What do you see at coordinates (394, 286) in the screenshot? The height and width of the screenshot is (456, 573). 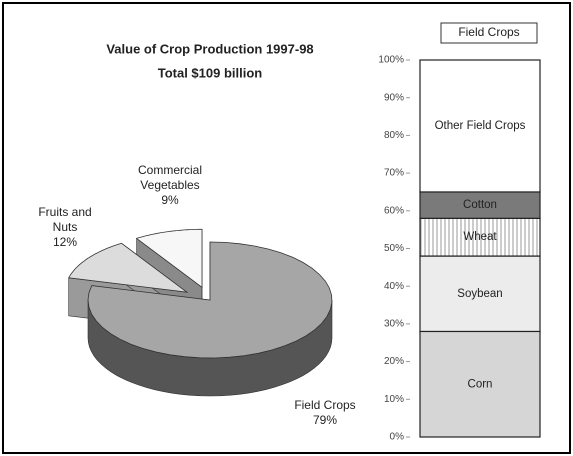 I see `y-tick-label: 40%` at bounding box center [394, 286].